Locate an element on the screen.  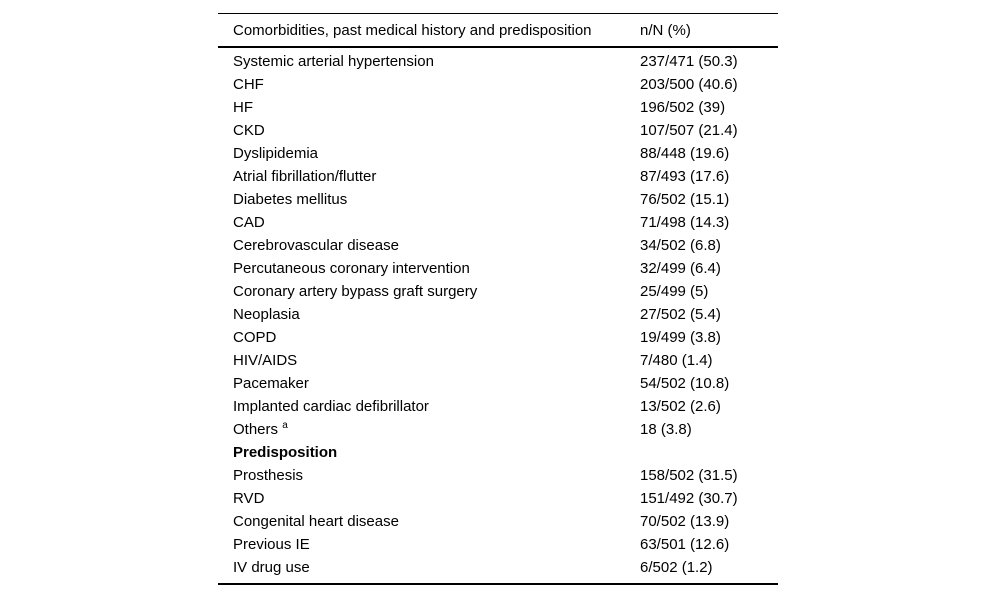
row-label: Others is located at coordinates (256, 429).